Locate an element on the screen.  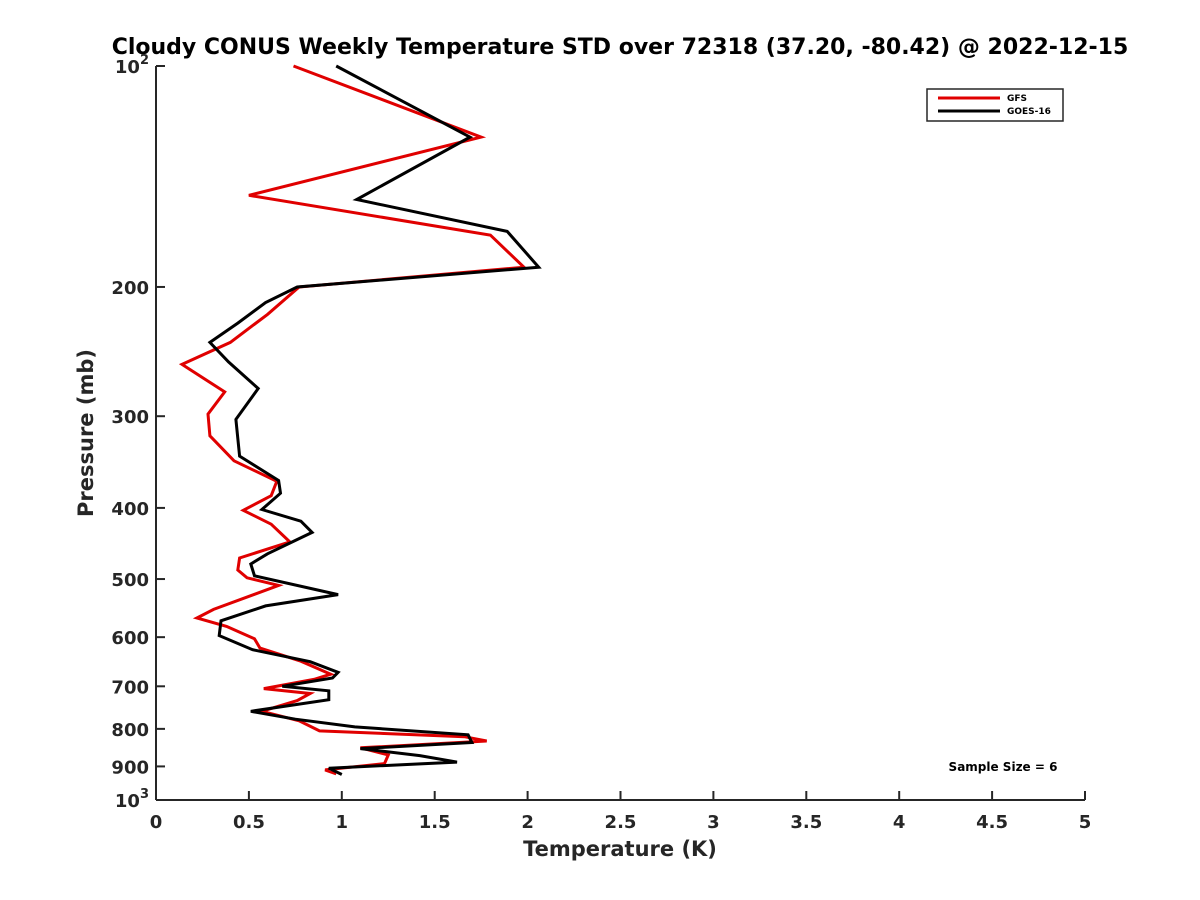
x-tick-label: 0.5 is located at coordinates (249, 822).